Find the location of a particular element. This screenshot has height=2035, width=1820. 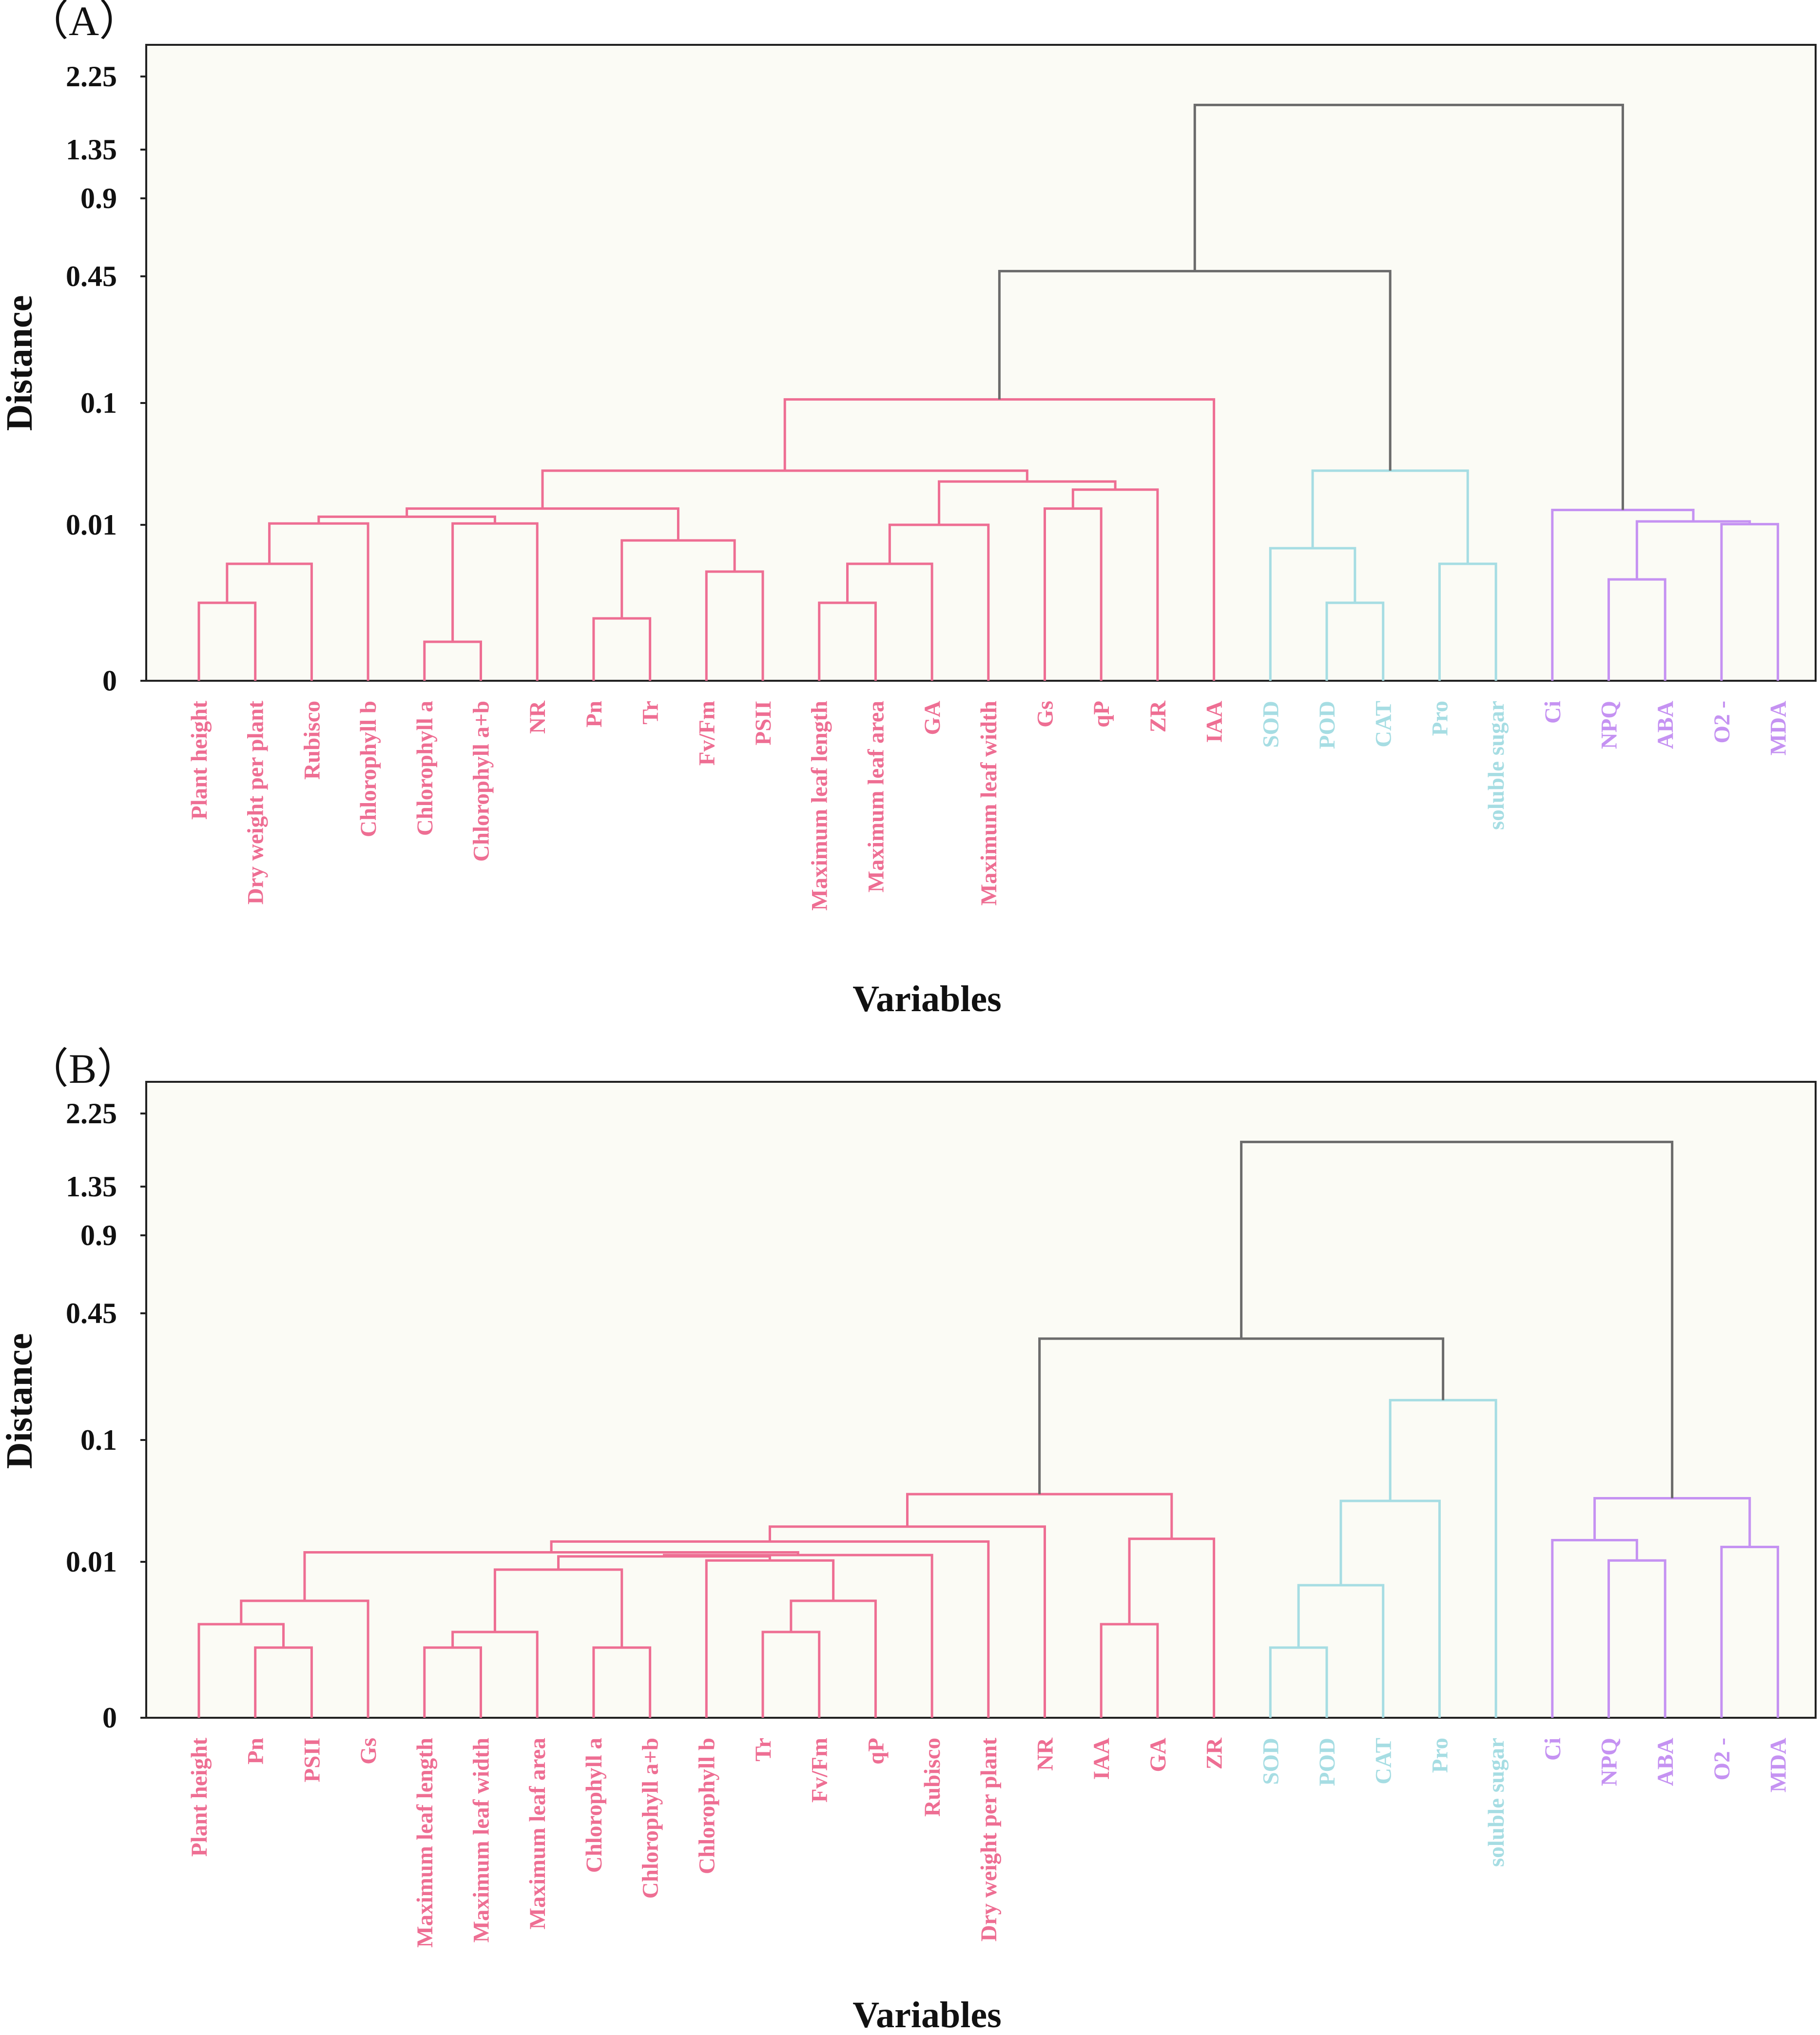

panel-a-label: （A） is located at coordinates (84, 22).